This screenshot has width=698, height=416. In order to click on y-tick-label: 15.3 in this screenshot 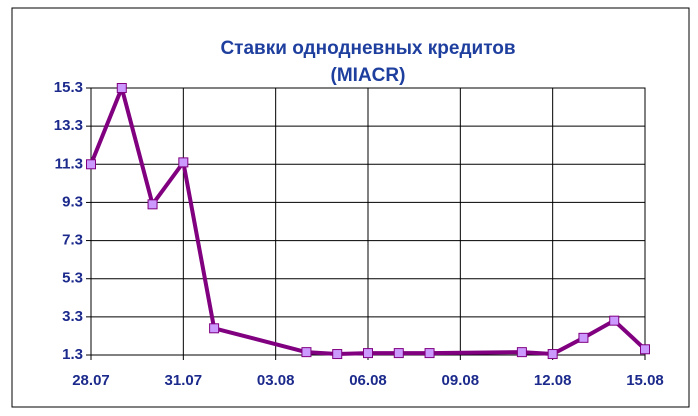, I will do `click(68, 87)`.